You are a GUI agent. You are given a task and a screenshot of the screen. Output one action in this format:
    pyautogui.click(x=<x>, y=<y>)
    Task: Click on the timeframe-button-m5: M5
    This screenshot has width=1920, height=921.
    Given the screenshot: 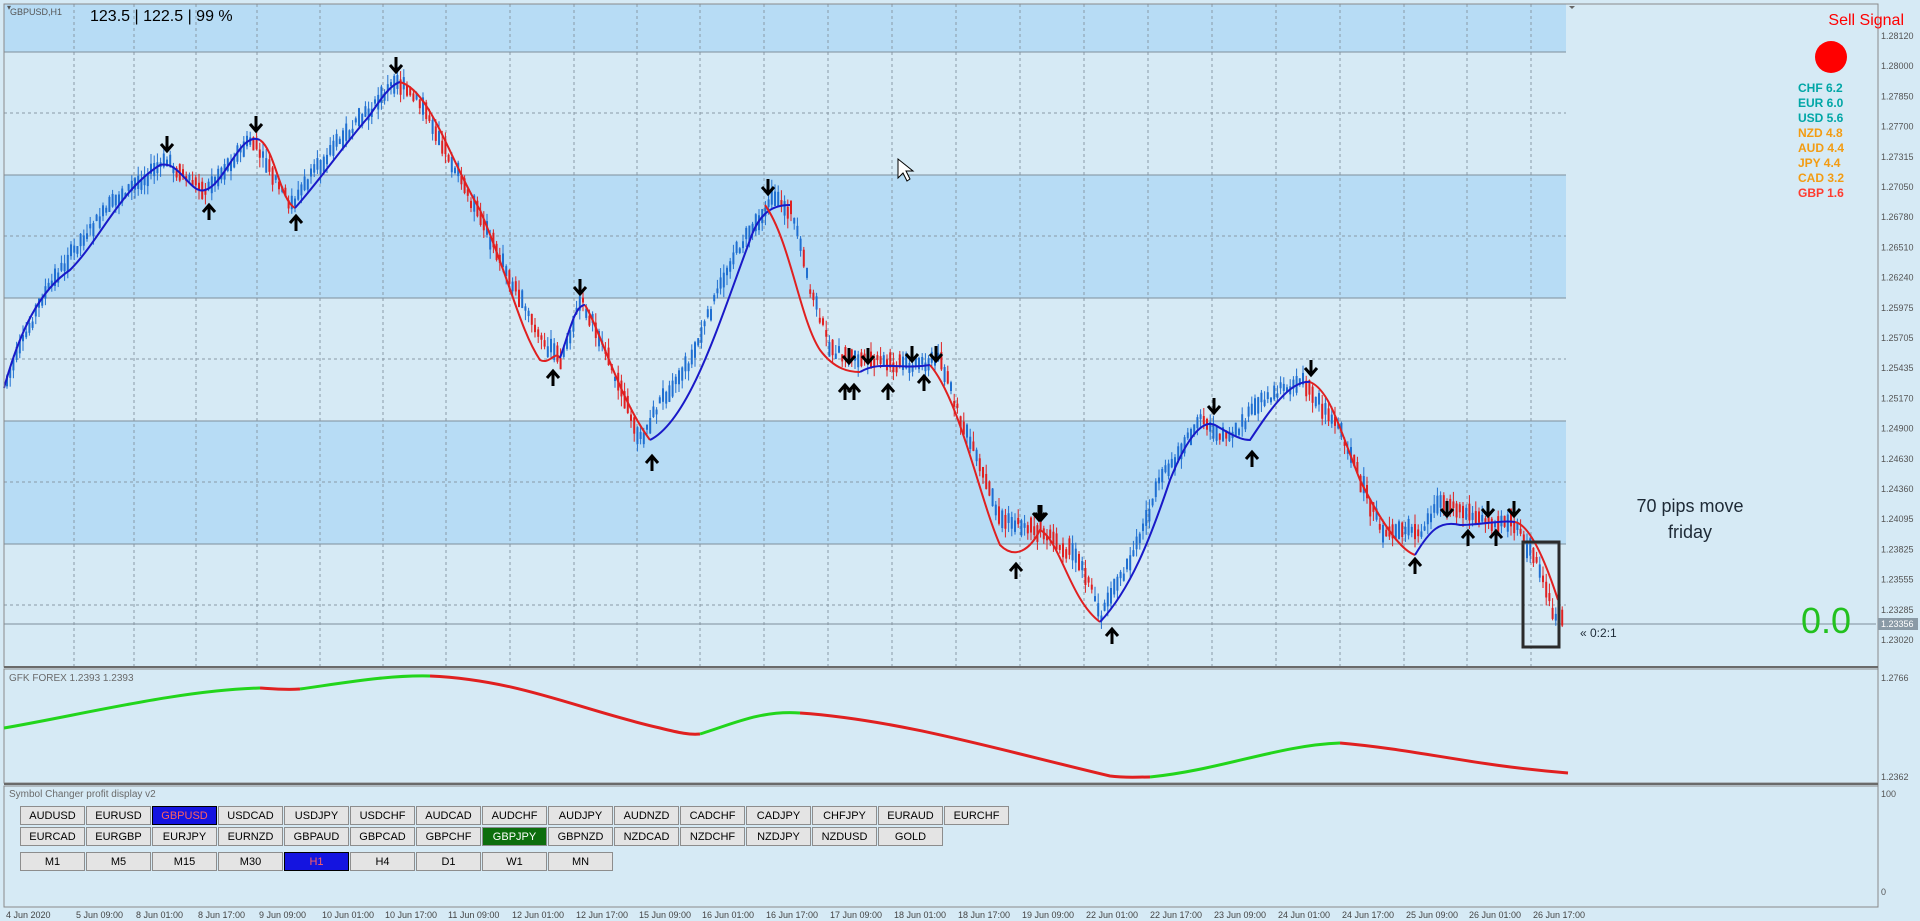 What is the action you would take?
    pyautogui.click(x=118, y=861)
    